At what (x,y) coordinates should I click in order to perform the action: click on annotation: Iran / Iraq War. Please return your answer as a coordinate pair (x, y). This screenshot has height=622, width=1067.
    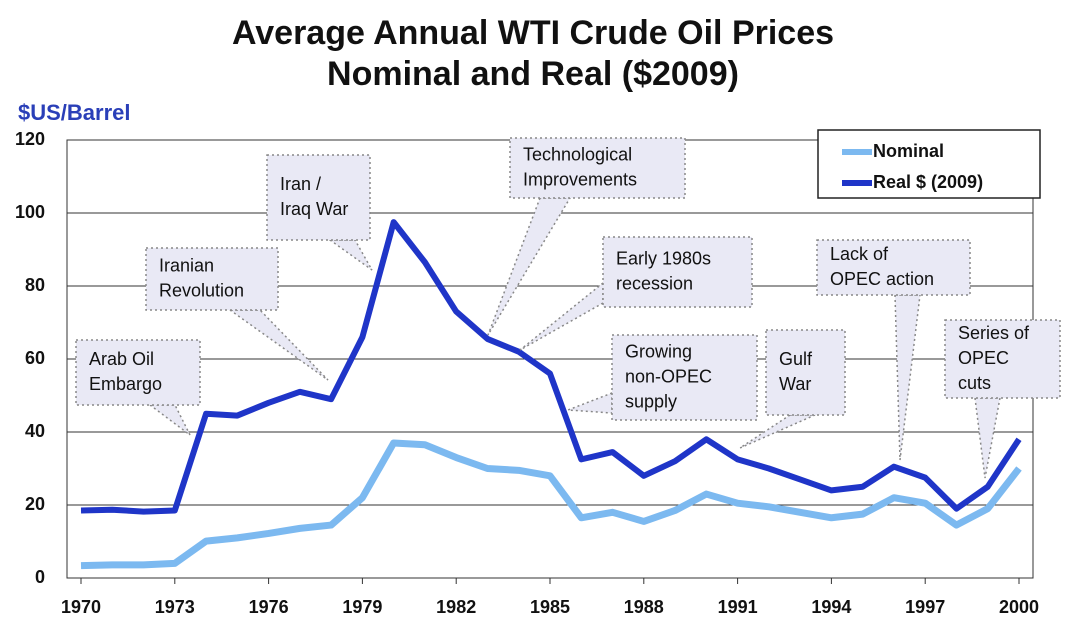
    Looking at the image, I should click on (319, 212).